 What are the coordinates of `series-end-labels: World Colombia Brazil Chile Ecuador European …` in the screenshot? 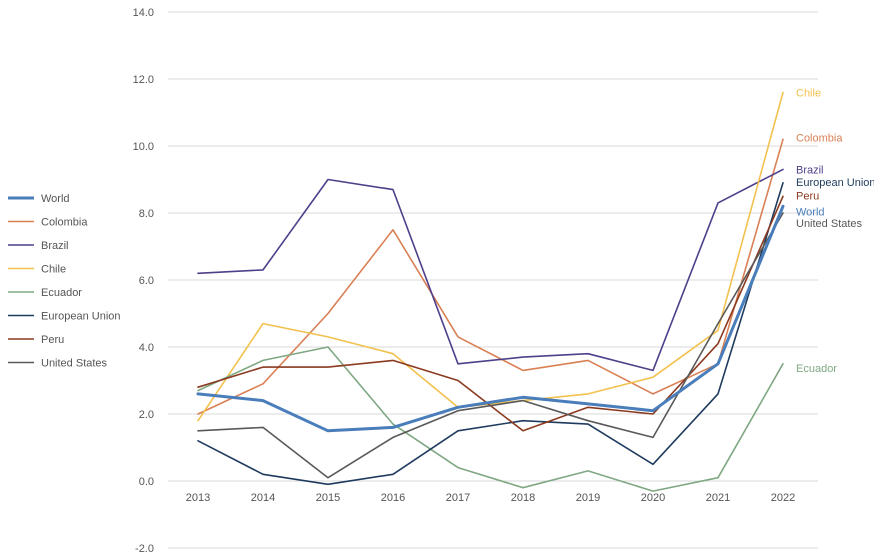 It's located at (835, 230).